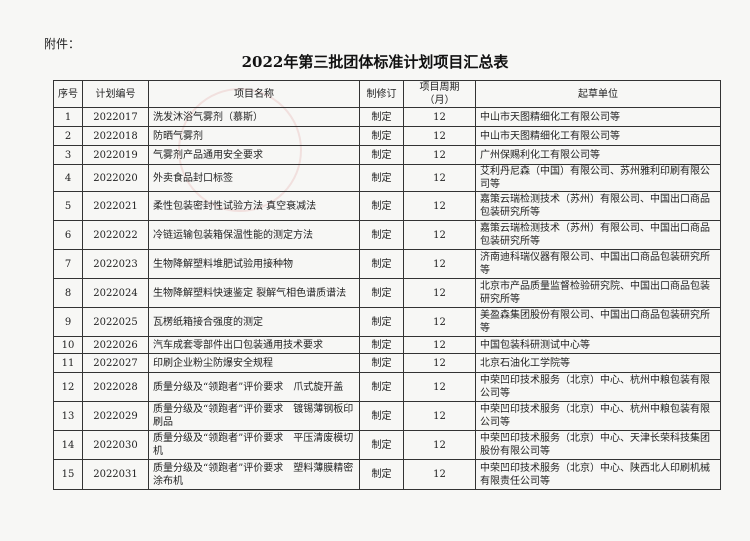 Image resolution: width=750 pixels, height=541 pixels. Describe the element at coordinates (254, 235) in the screenshot. I see `cell-name: 冷链运输包装箱保温性能的测定方法` at that location.